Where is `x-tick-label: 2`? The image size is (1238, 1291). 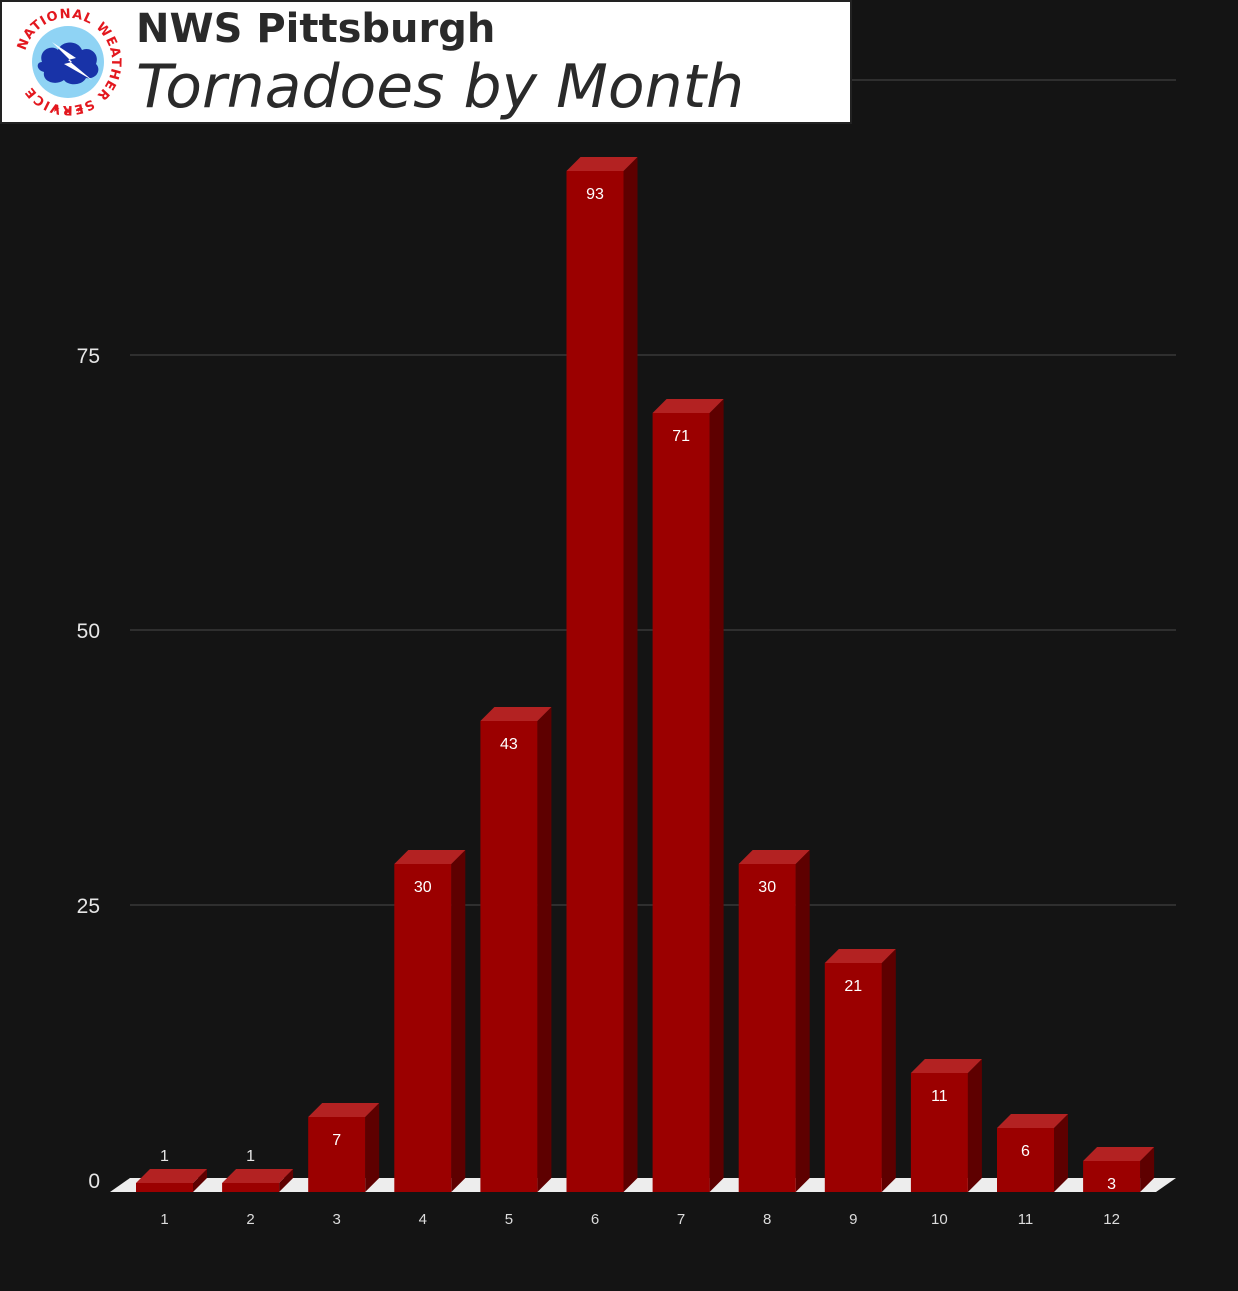
x-tick-label: 2 is located at coordinates (250, 1219).